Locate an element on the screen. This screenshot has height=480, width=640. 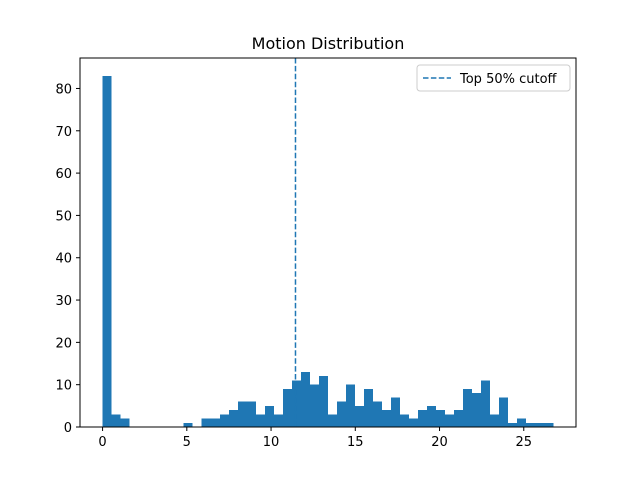
x-tick-label: 25 is located at coordinates (523, 442).